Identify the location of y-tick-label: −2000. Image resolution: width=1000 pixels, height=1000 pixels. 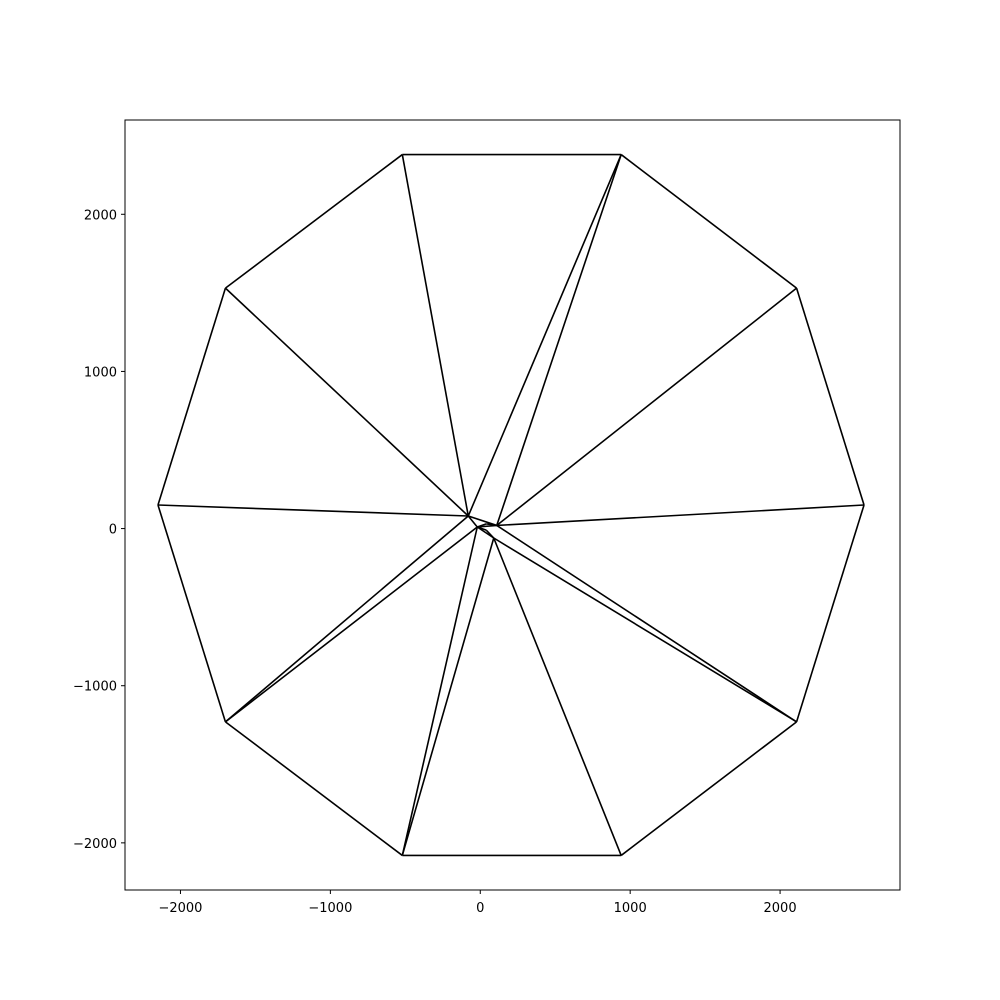
(95, 844).